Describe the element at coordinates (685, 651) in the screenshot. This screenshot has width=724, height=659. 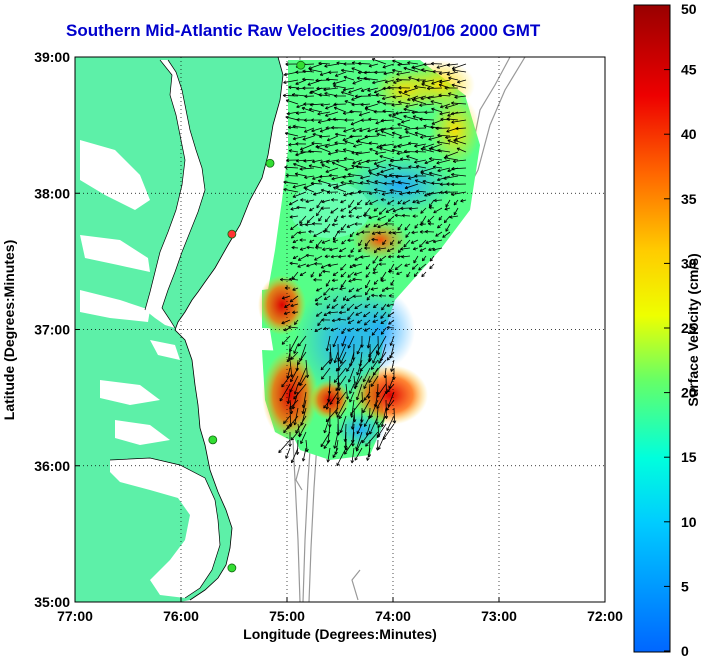
I see `colorbar-tick-label: 0` at that location.